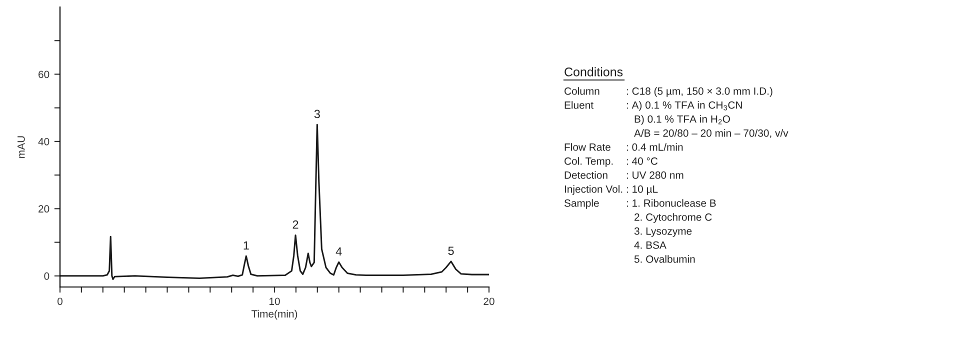 The height and width of the screenshot is (342, 973). I want to click on x-tick-label: 0, so click(60, 302).